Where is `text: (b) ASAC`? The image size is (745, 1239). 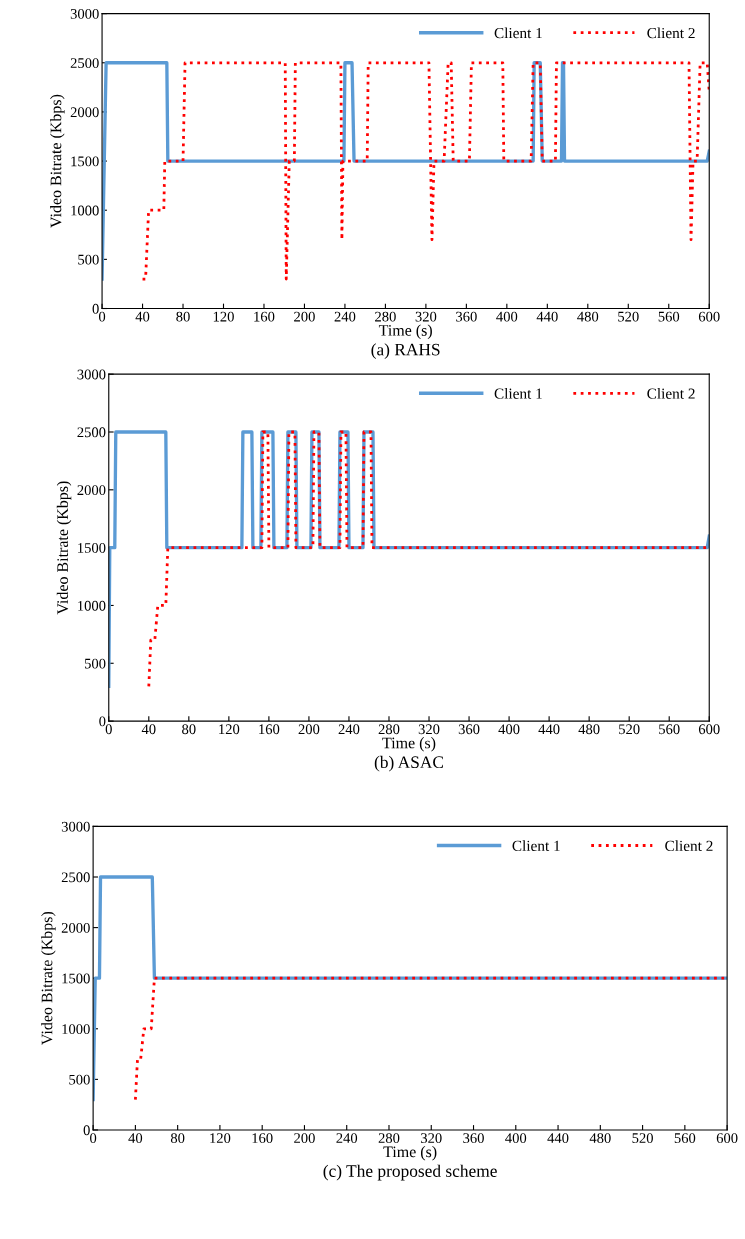
text: (b) ASAC is located at coordinates (409, 763).